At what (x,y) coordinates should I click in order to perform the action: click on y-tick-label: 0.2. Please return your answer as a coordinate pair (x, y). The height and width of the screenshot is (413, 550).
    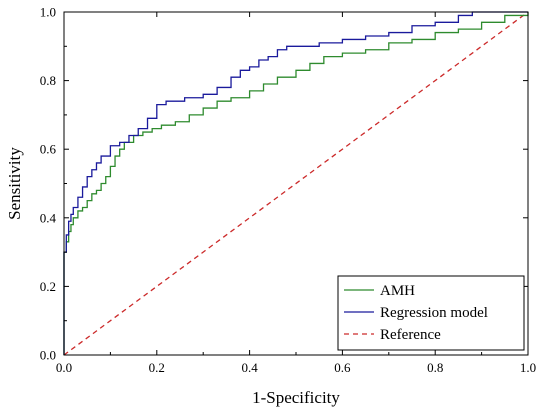
    Looking at the image, I should click on (48, 286).